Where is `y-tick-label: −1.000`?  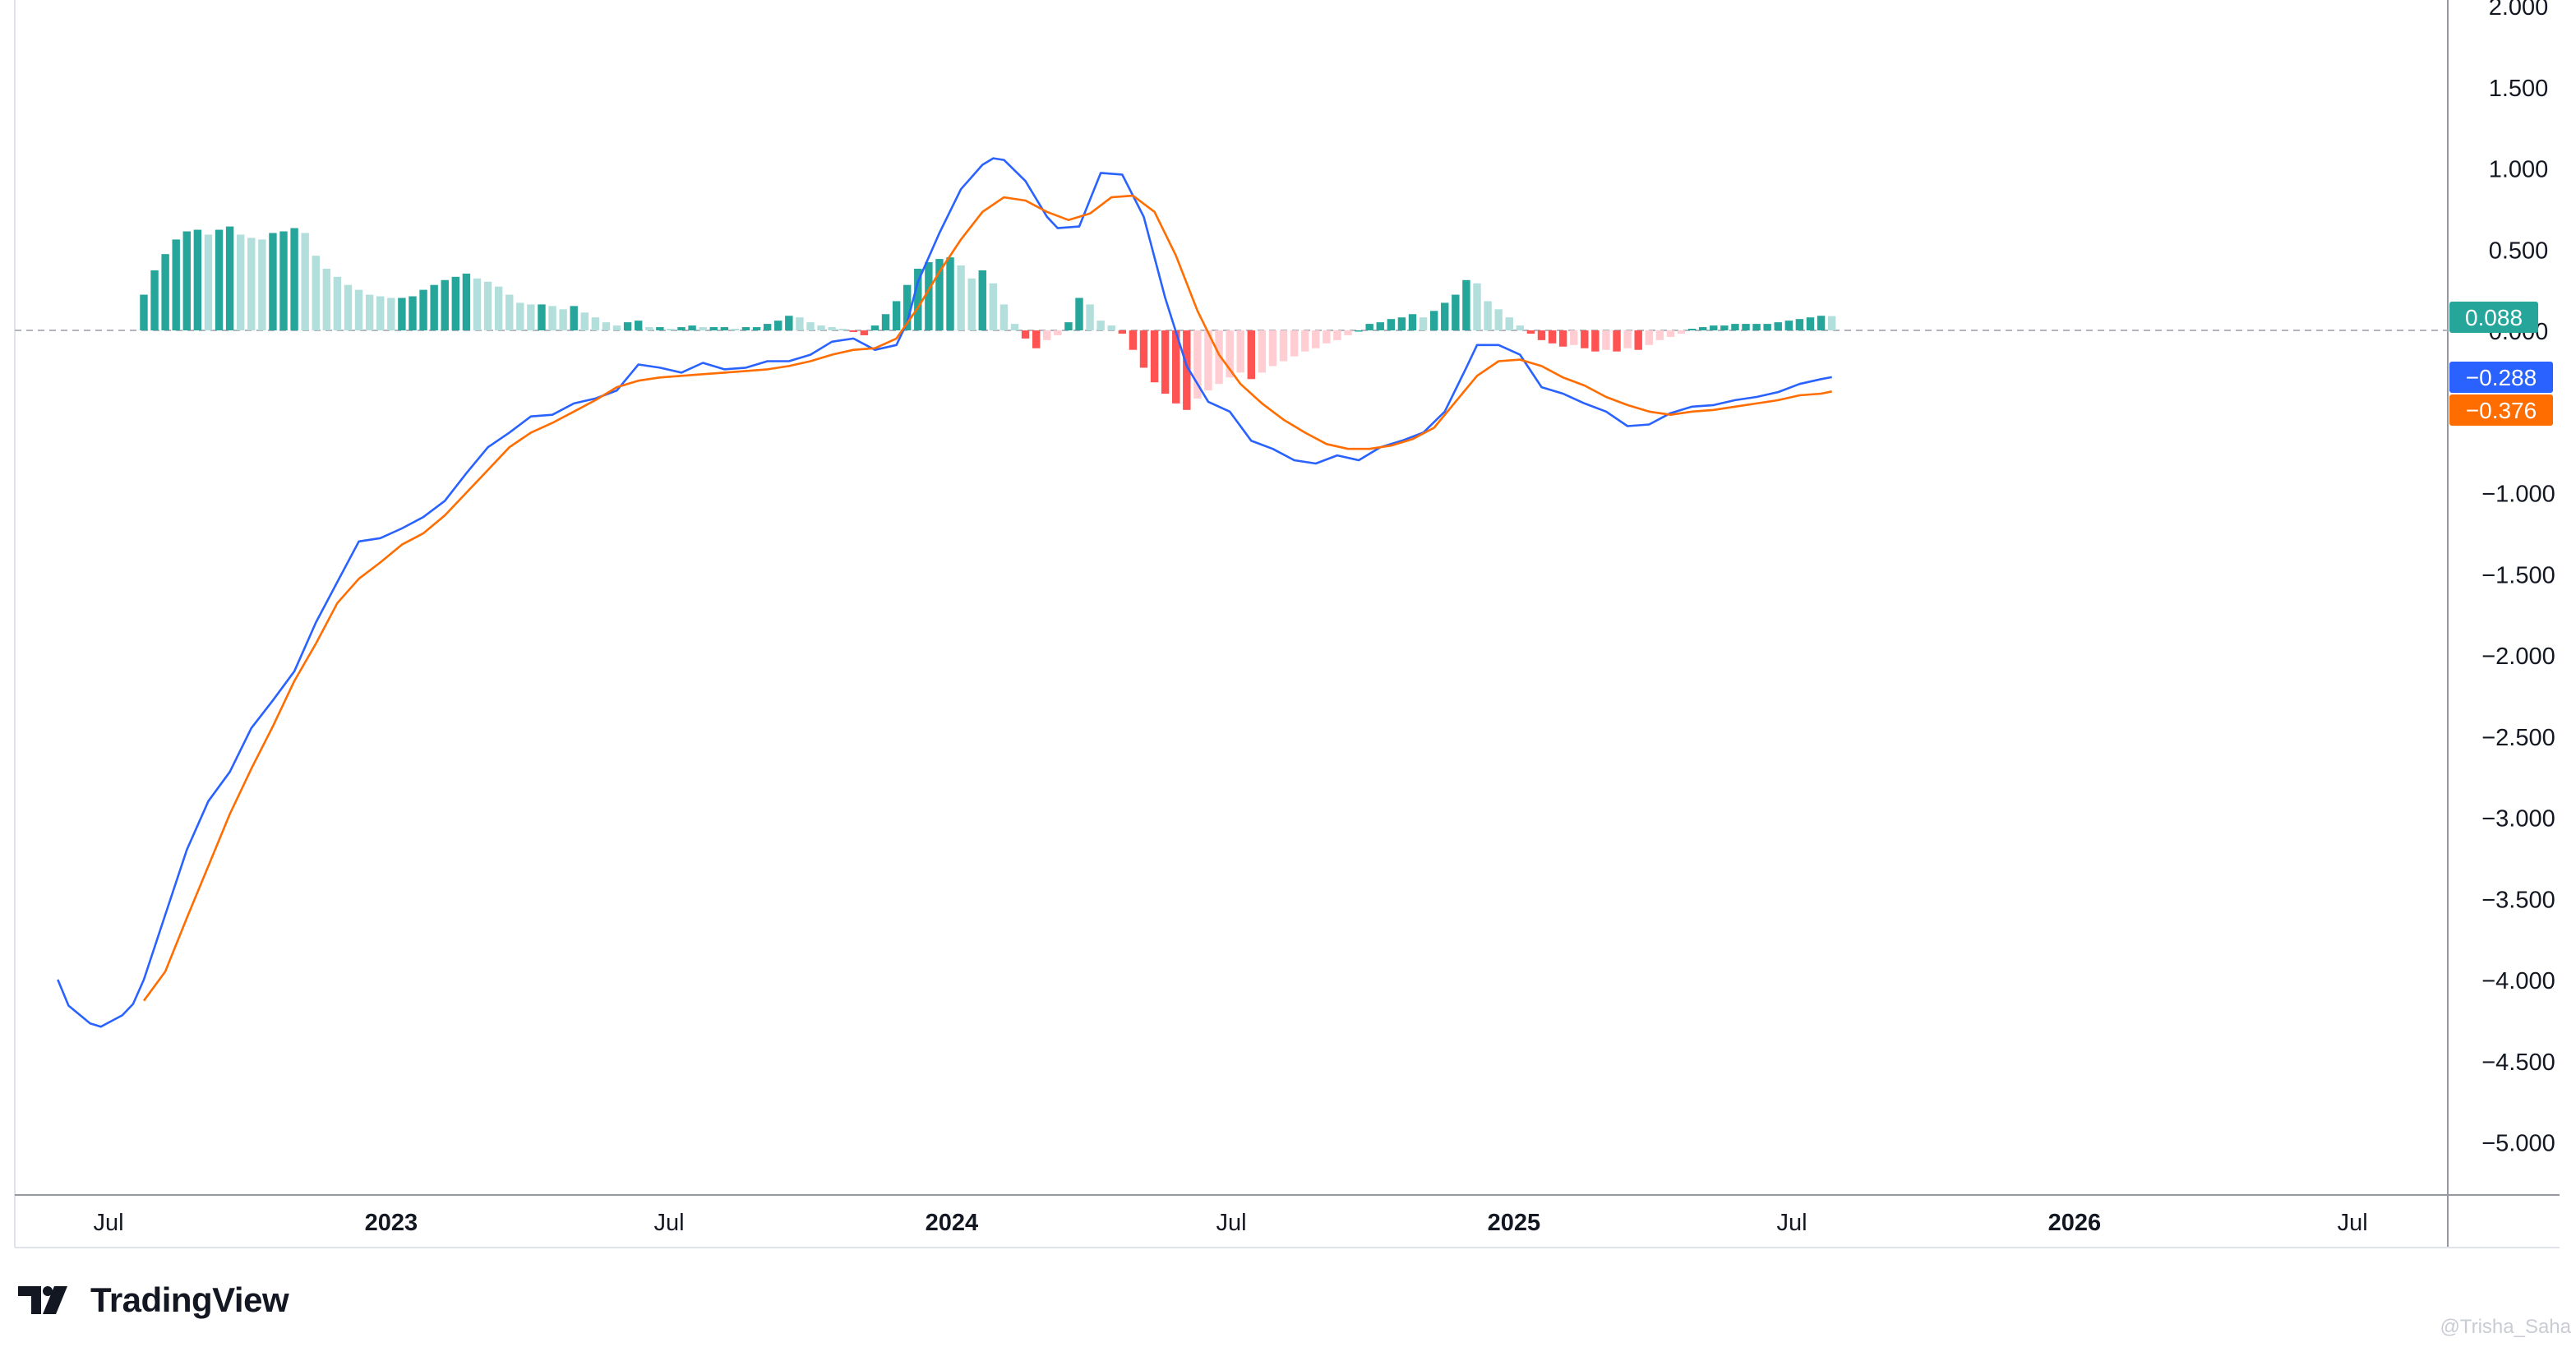
y-tick-label: −1.000 is located at coordinates (2518, 495).